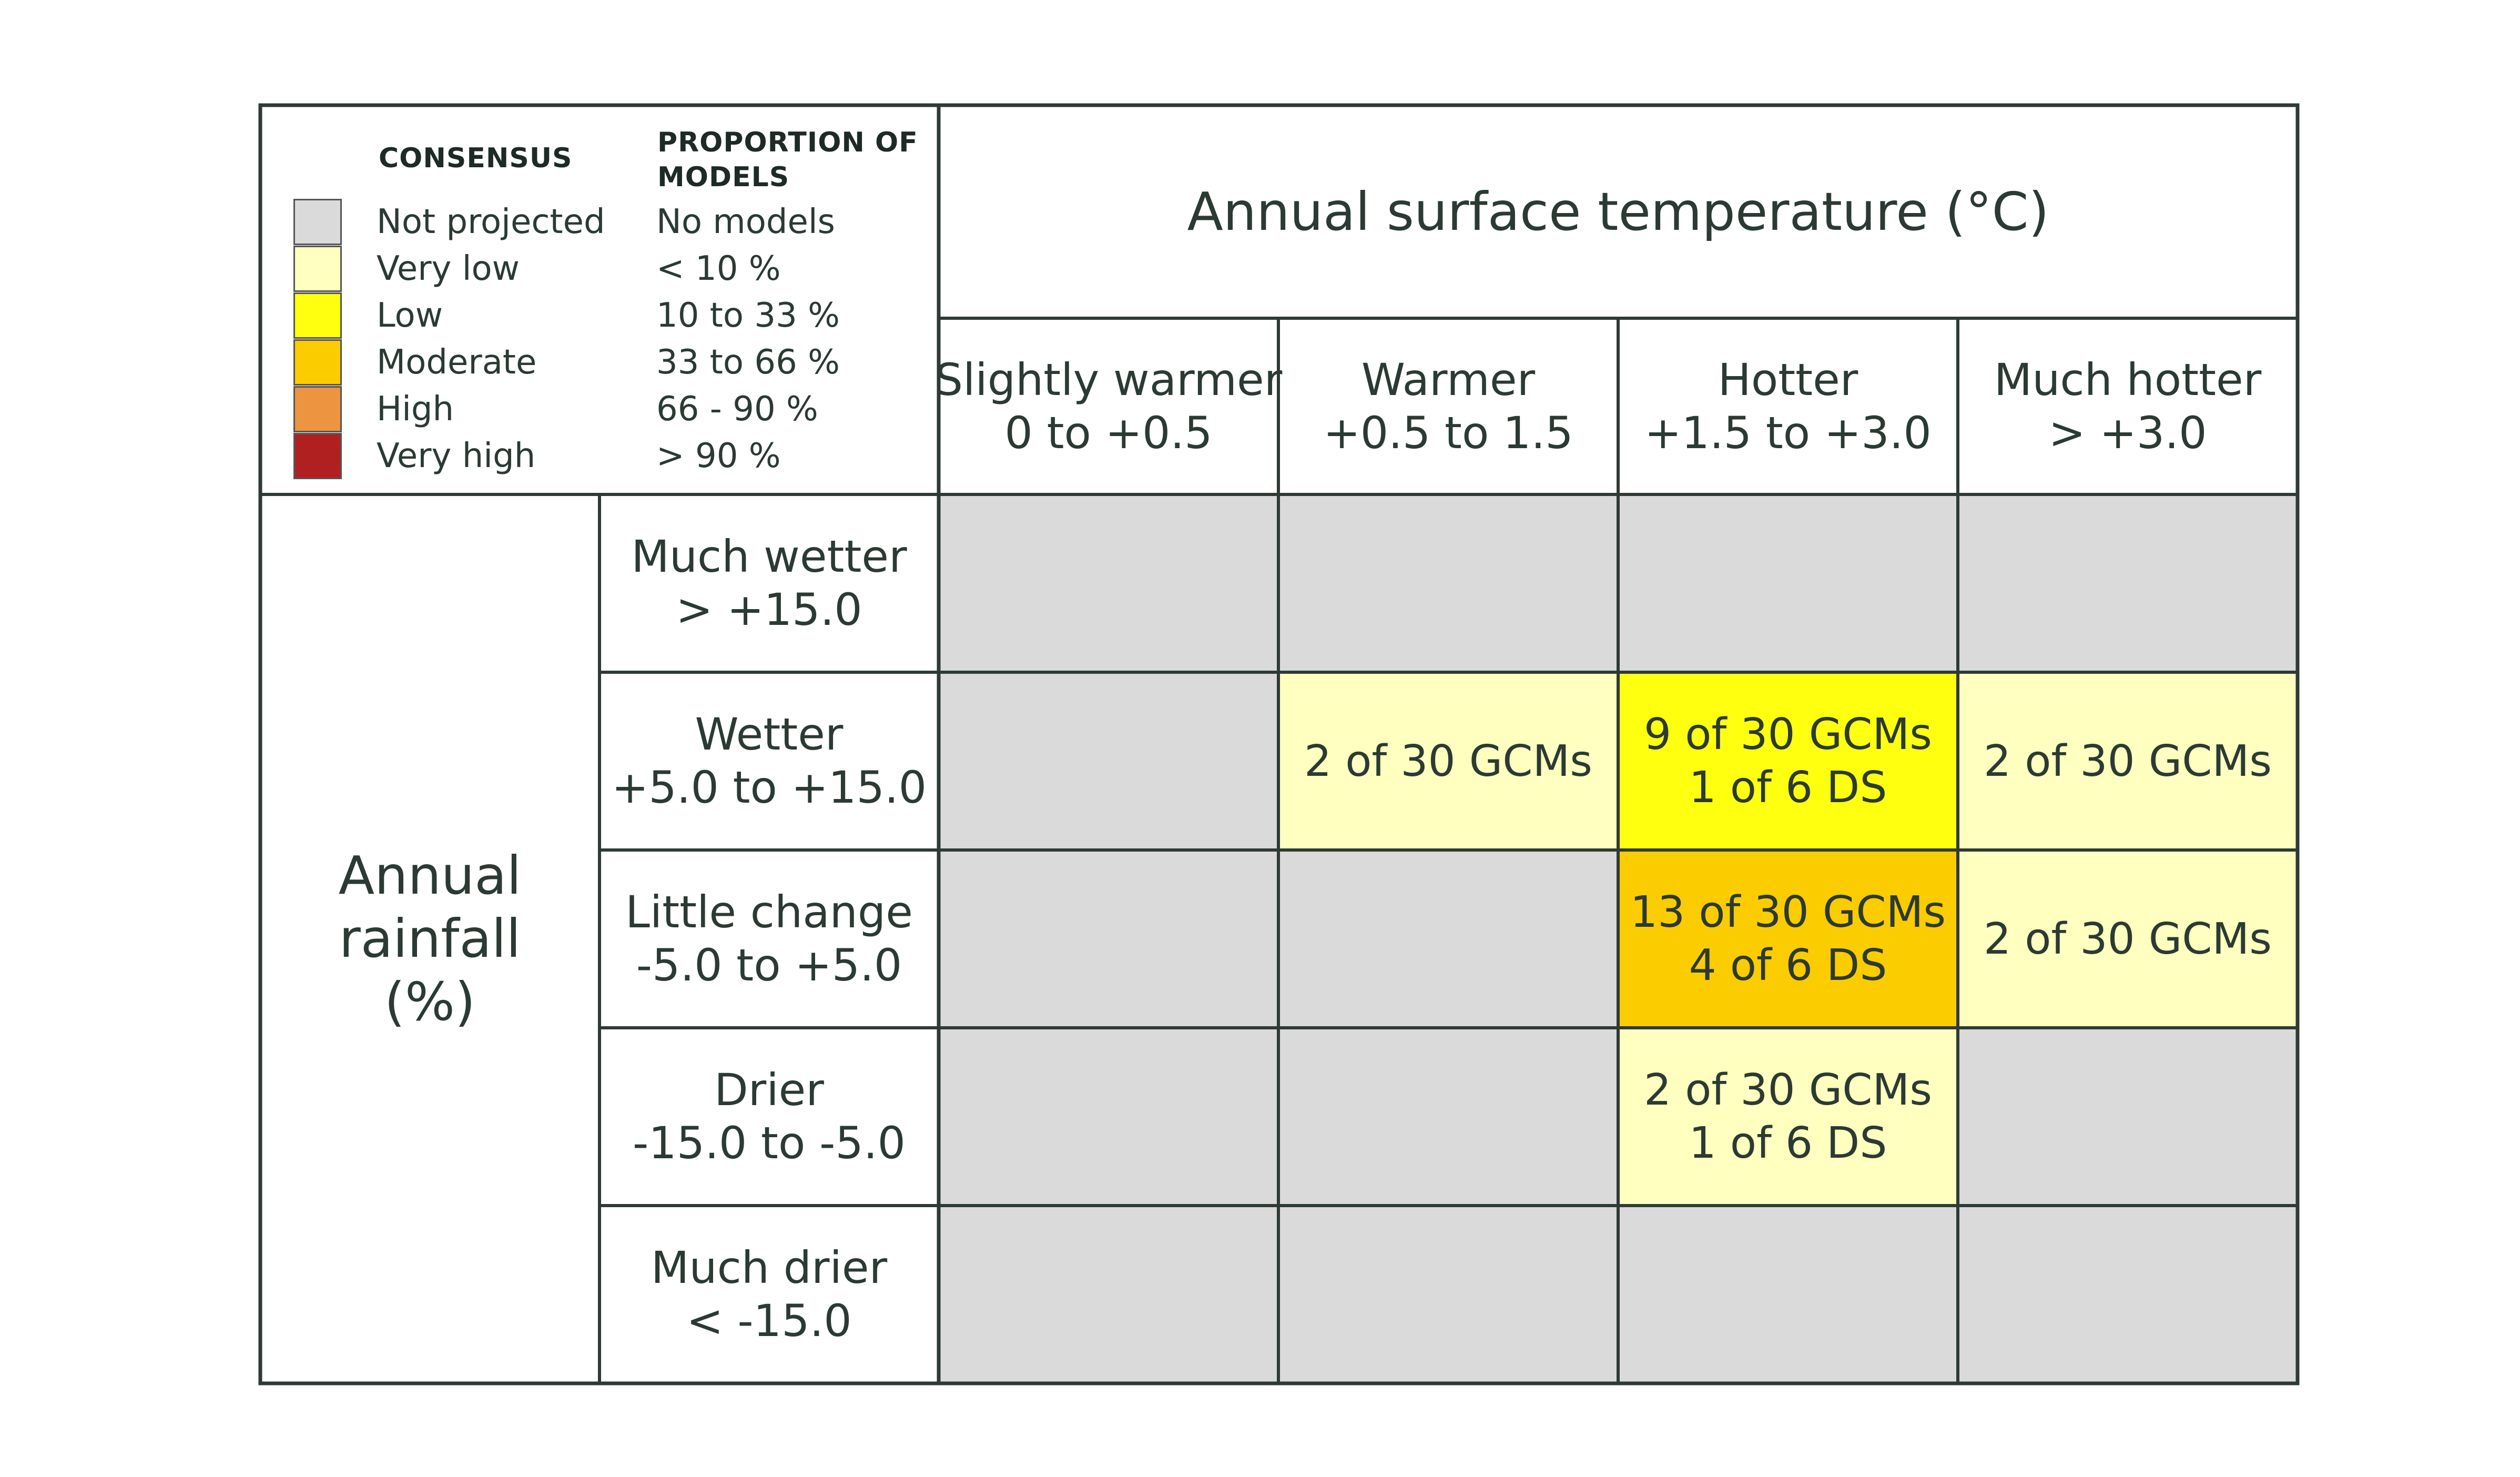 The image size is (2520, 1477). I want to click on legend-label: Very low, so click(448, 268).